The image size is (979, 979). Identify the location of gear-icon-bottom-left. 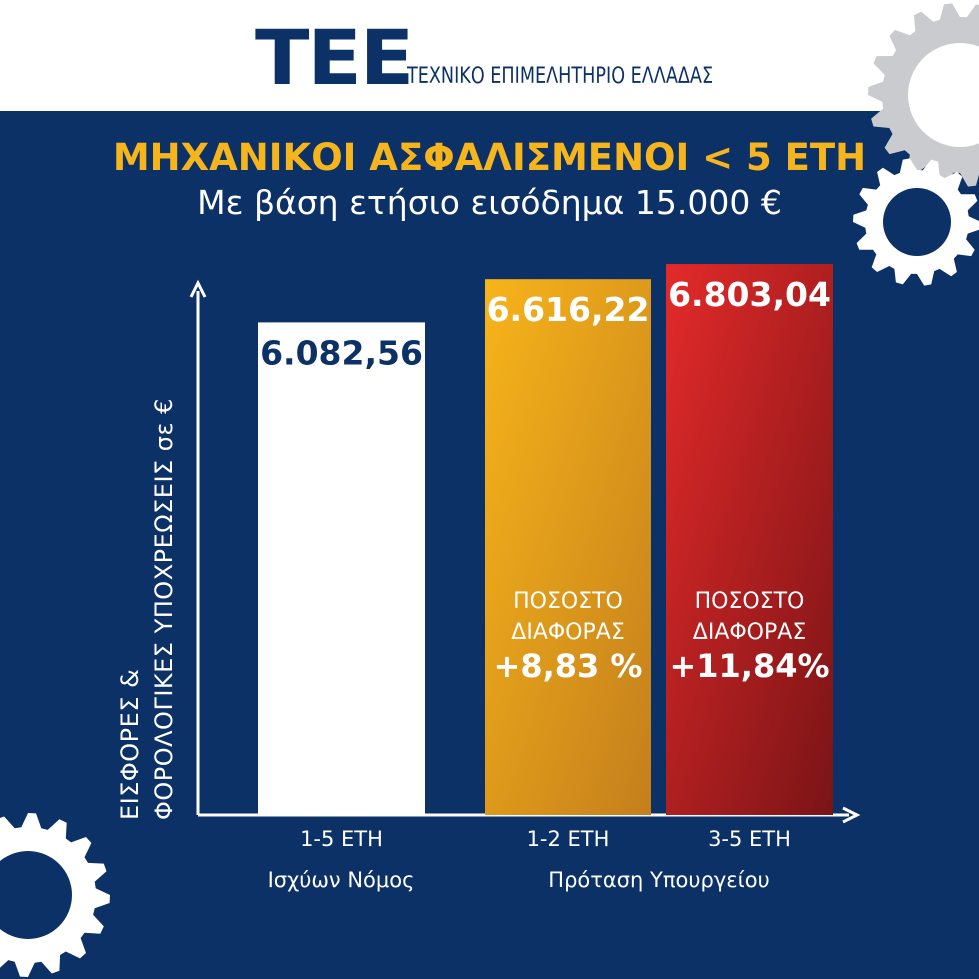
(55, 895).